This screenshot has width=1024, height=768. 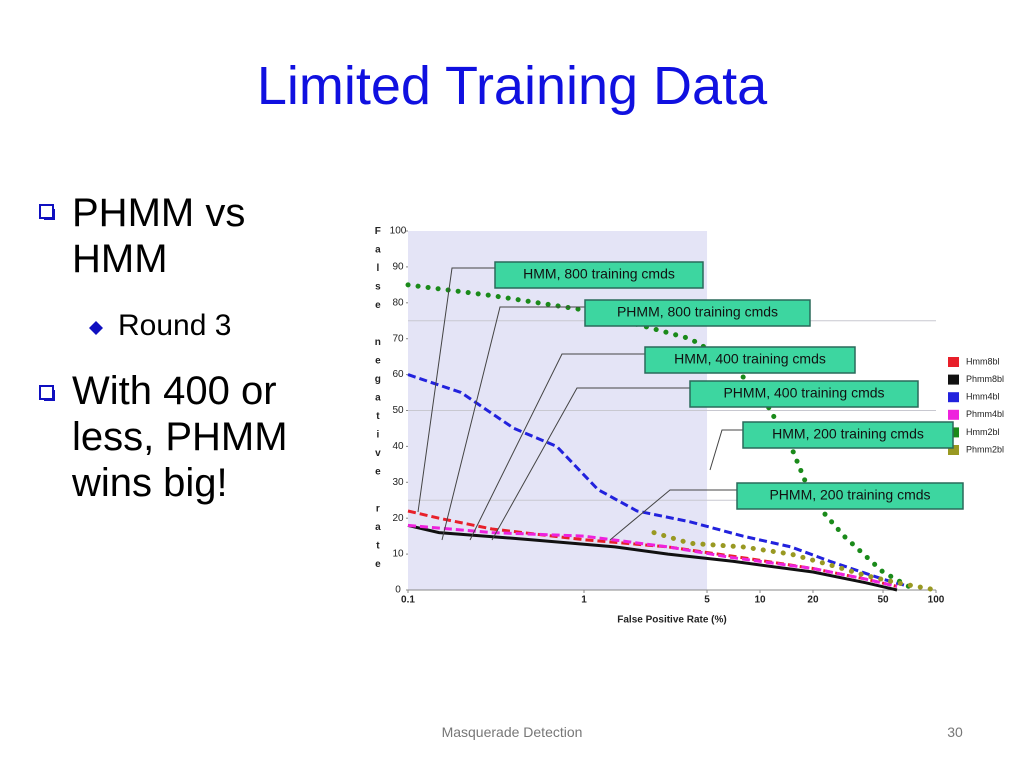 What do you see at coordinates (398, 554) in the screenshot?
I see `y-tick-label: 10` at bounding box center [398, 554].